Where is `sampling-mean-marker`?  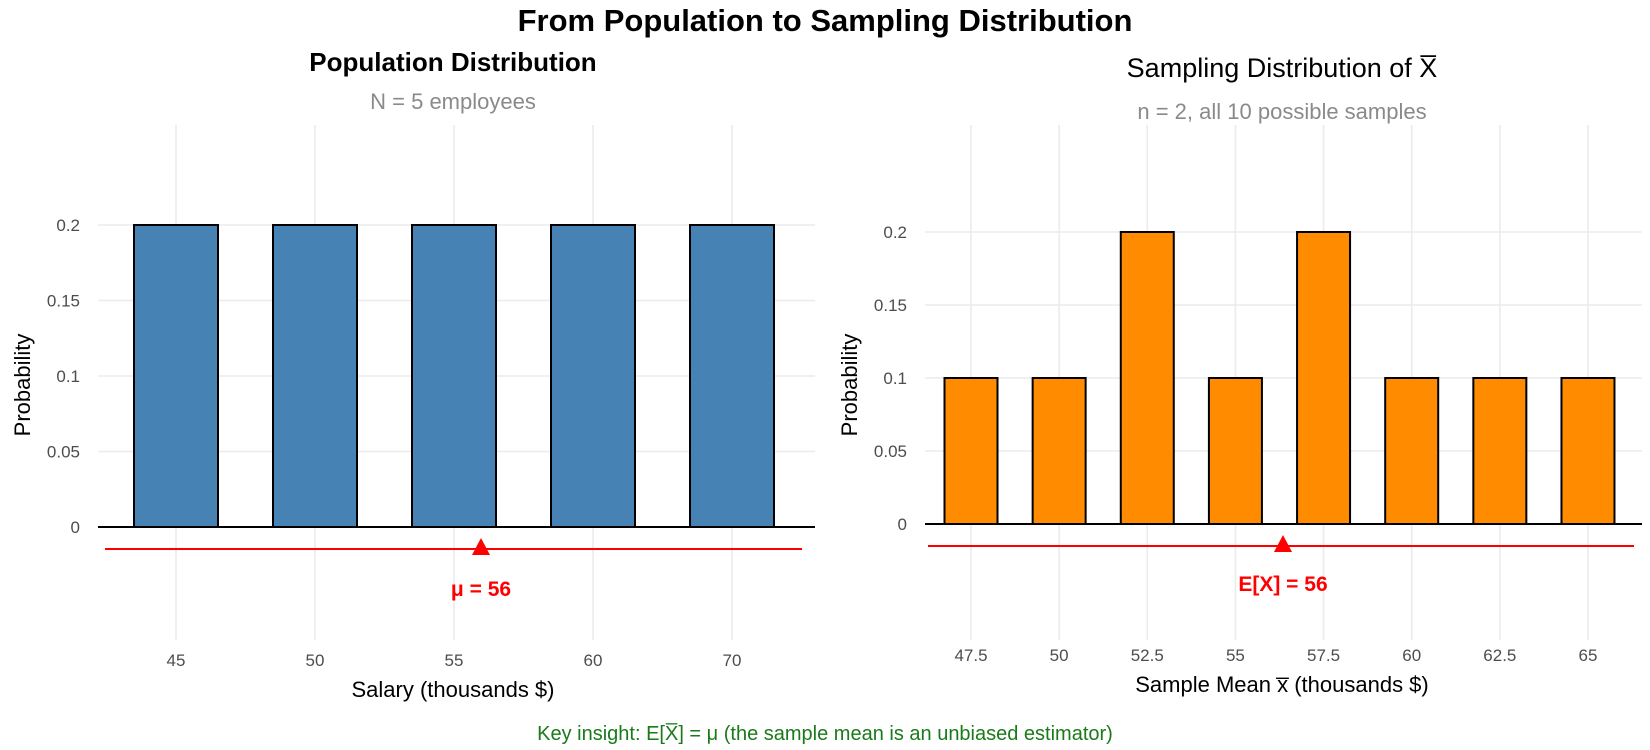 sampling-mean-marker is located at coordinates (1281, 543).